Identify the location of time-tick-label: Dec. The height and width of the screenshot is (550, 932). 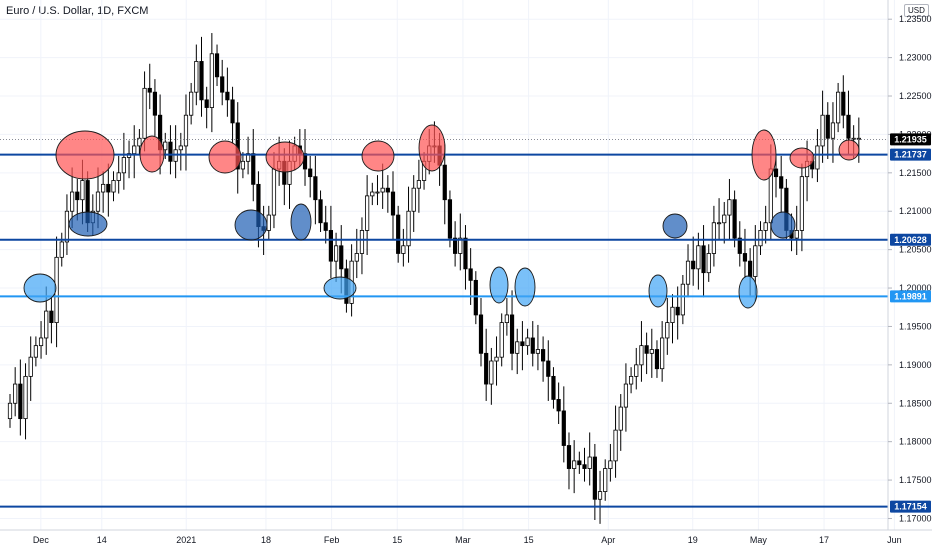
(41, 540).